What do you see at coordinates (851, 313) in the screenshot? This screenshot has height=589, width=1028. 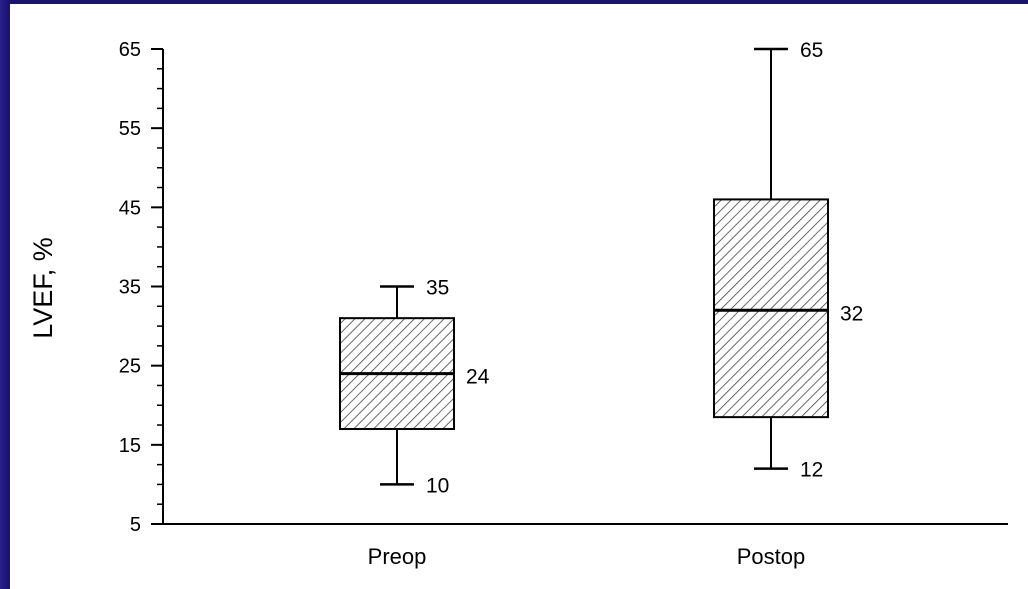 I see `median-value-label: 32` at bounding box center [851, 313].